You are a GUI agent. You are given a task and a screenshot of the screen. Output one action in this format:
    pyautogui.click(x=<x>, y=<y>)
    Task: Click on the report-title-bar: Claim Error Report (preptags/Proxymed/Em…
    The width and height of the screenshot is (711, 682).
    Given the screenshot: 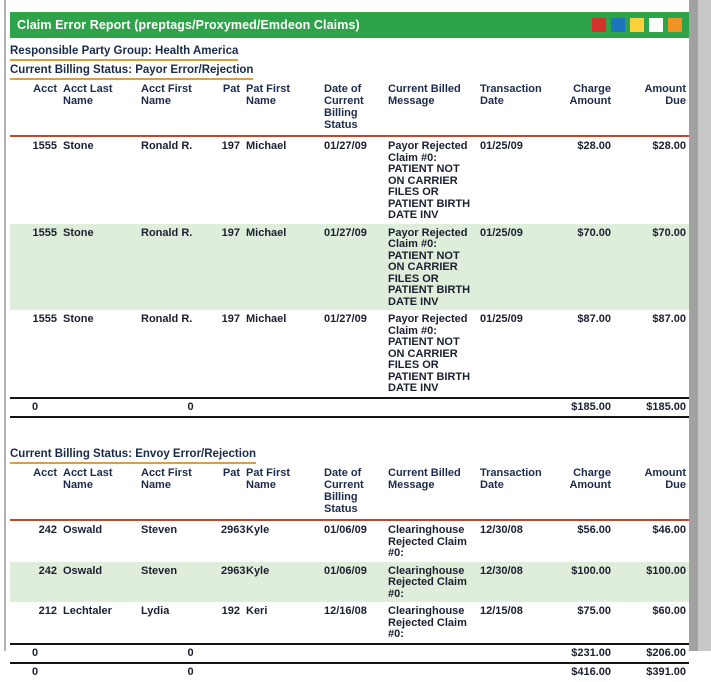 What is the action you would take?
    pyautogui.click(x=349, y=25)
    